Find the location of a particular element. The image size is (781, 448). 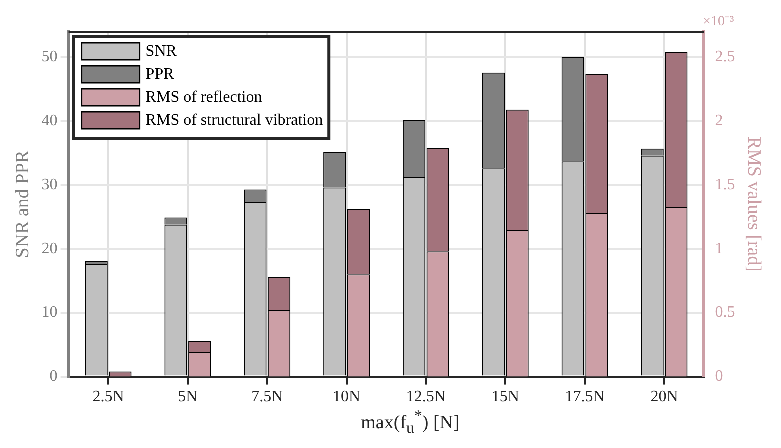

y-tick-label: 30 is located at coordinates (50, 185).